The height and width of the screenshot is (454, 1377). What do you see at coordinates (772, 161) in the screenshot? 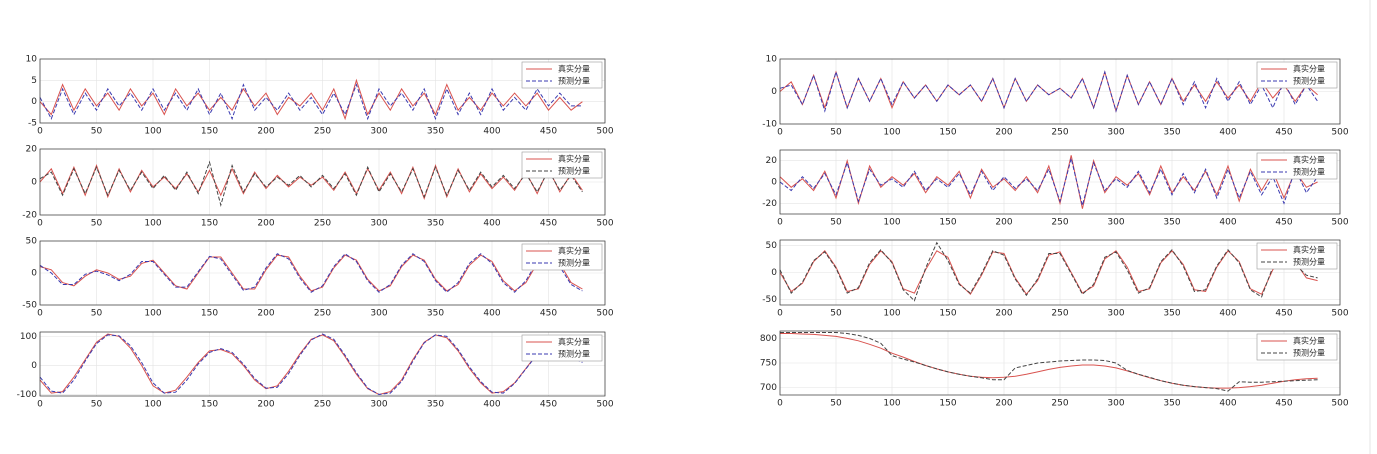
I see `y-tick-label: 20` at bounding box center [772, 161].